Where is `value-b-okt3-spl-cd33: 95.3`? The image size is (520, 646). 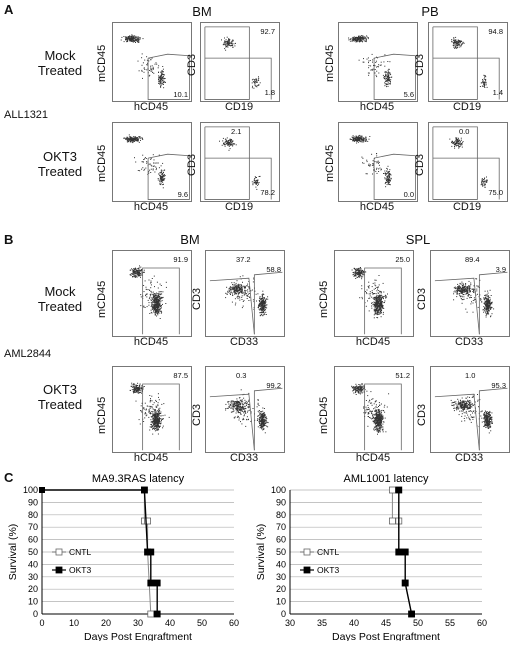
value-b-okt3-spl-cd33: 95.3 is located at coordinates (498, 385).